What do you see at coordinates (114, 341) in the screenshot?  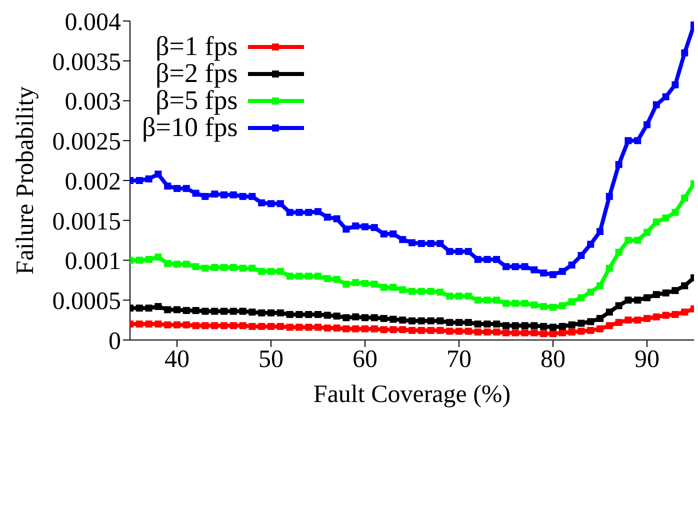 I see `y-tick-label: 0` at bounding box center [114, 341].